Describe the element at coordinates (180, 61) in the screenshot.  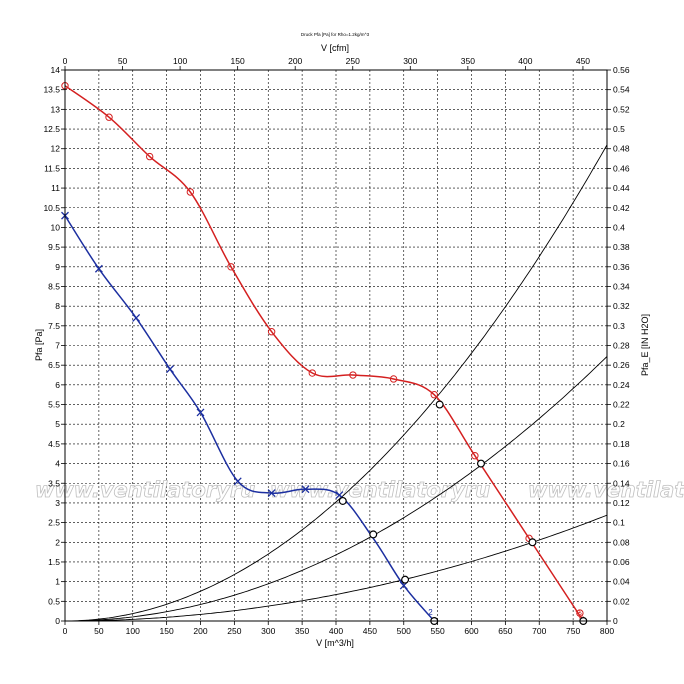
I see `x2-tick-label: 100` at that location.